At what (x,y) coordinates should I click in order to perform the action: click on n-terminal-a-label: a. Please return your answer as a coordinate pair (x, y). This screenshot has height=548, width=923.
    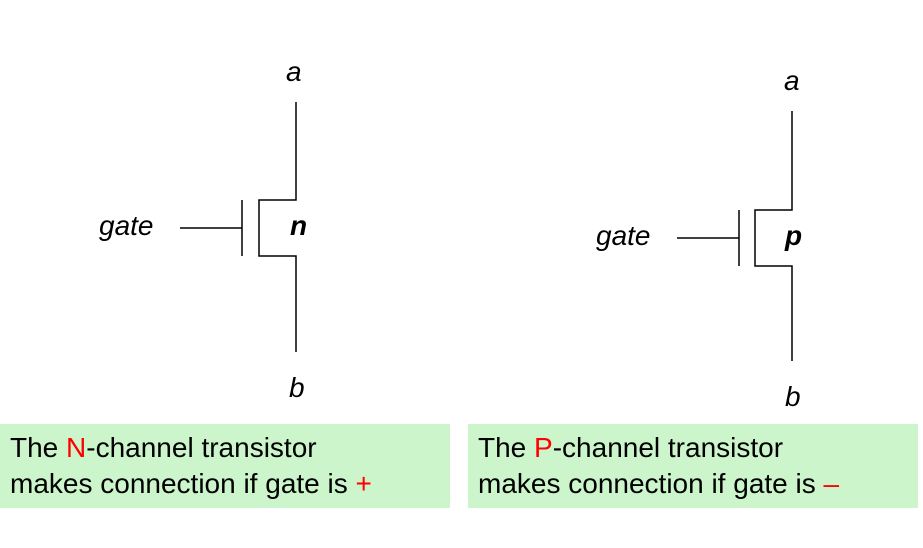
    Looking at the image, I should click on (294, 71).